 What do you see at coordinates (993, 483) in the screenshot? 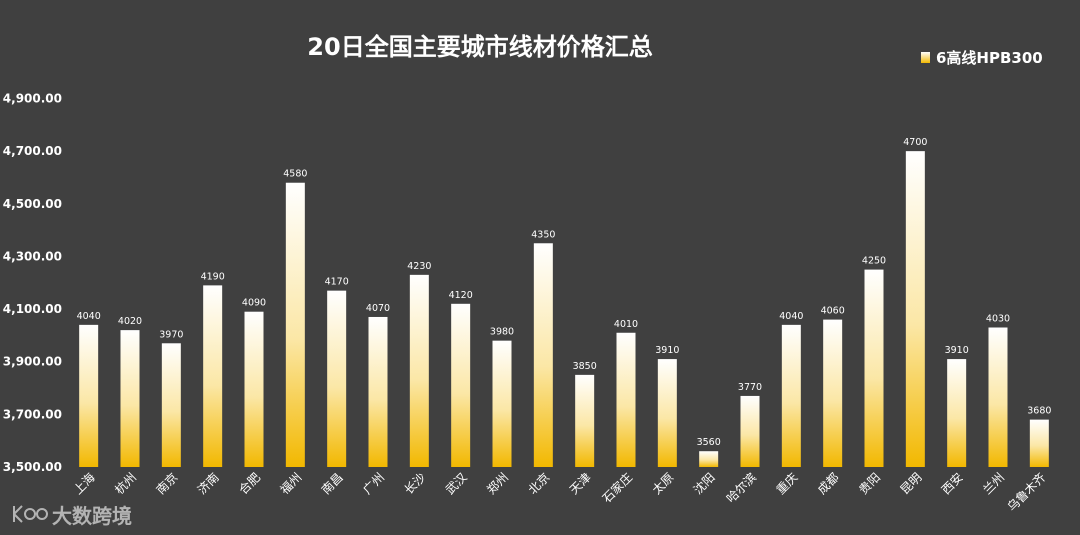
I see `x-tick-label: 兰州` at bounding box center [993, 483].